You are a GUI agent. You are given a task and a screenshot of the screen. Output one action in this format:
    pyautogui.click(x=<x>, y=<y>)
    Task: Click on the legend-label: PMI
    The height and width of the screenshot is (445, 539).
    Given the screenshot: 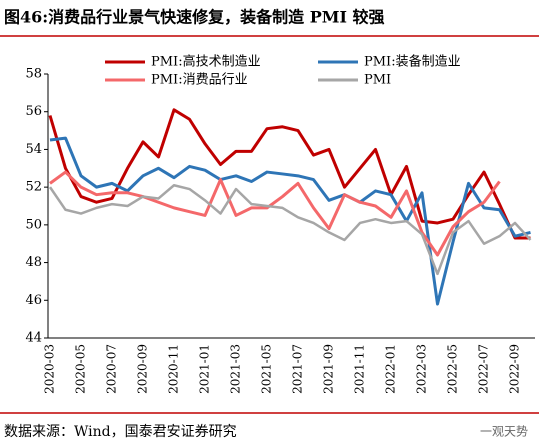 What is the action you would take?
    pyautogui.click(x=377, y=80)
    